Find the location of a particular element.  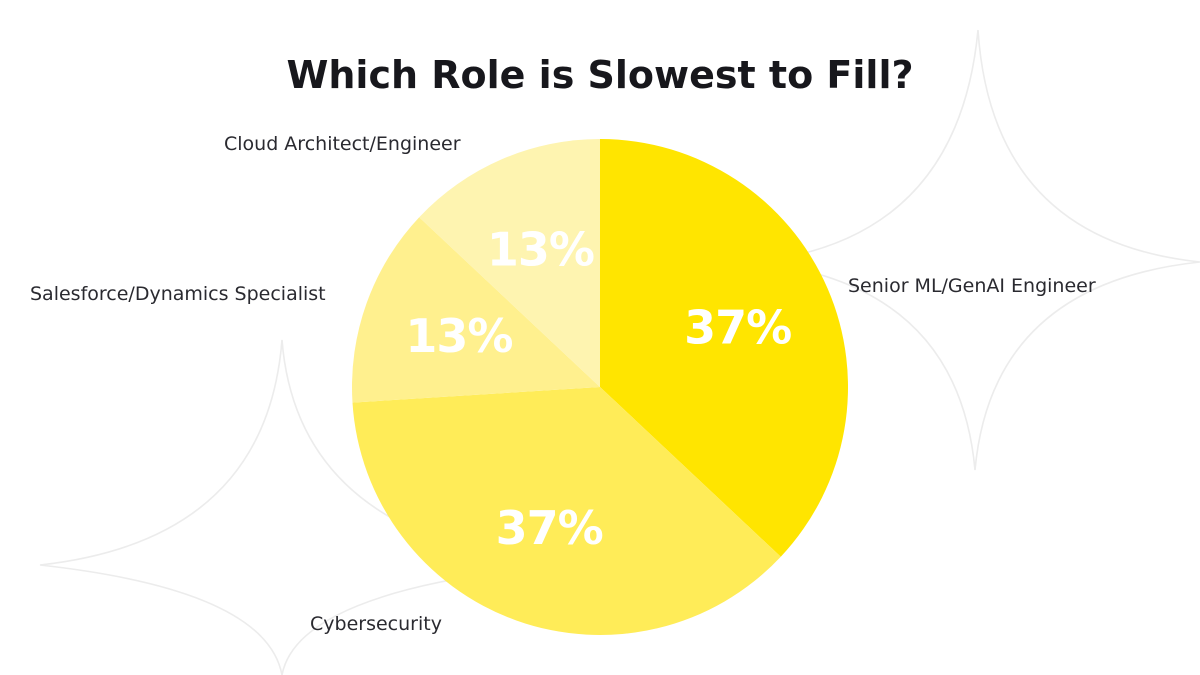

chart-title: Which Role is Slowest to Fill? is located at coordinates (599, 75).